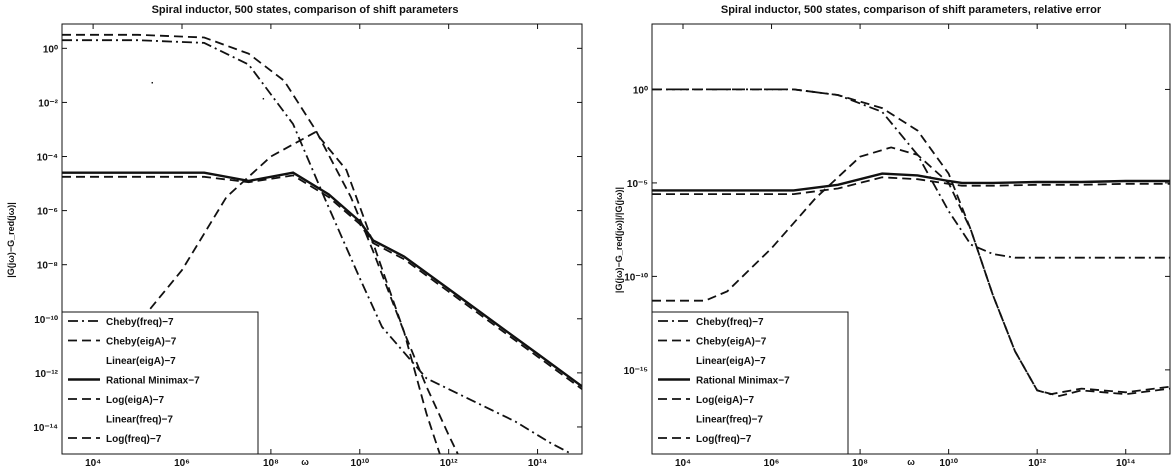 Image resolution: width=1172 pixels, height=468 pixels. What do you see at coordinates (11, 240) in the screenshot?
I see `y-axis-label: |G(jω)−G_red(jω)|` at bounding box center [11, 240].